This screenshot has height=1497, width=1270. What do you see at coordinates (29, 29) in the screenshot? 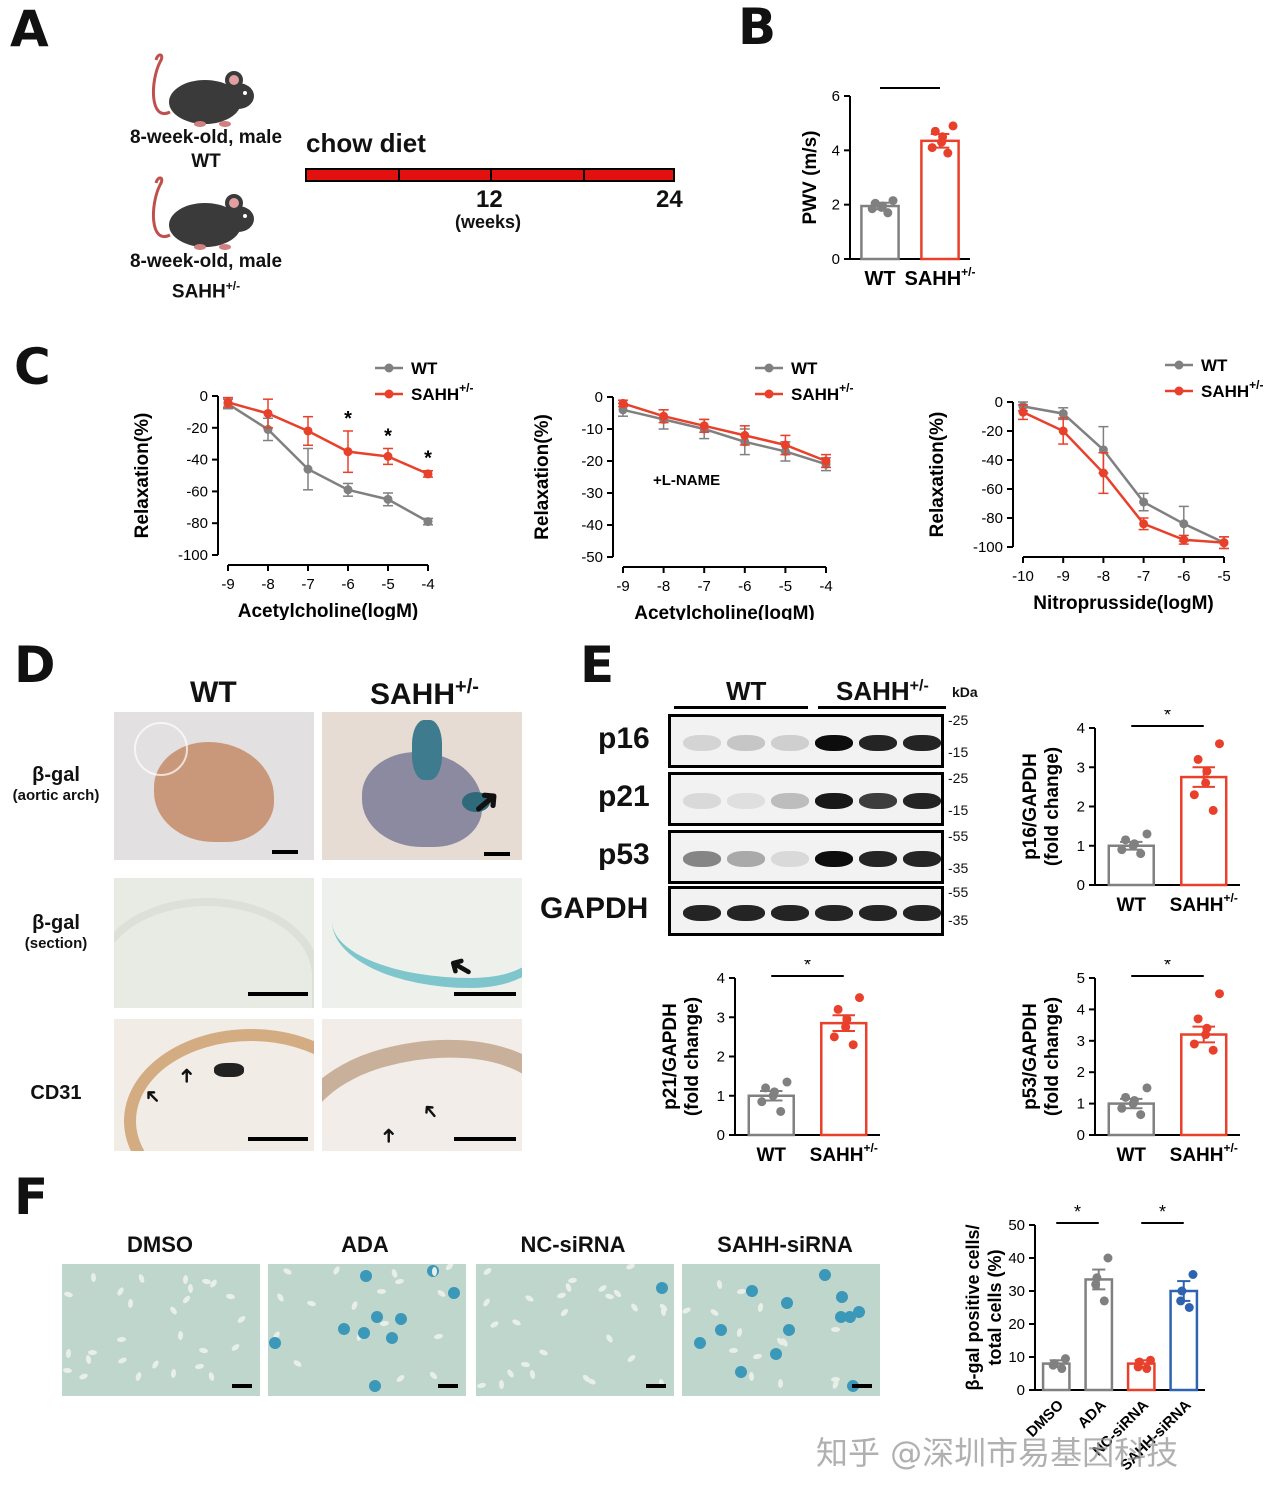
I see `panel-label-a: A` at bounding box center [29, 29].